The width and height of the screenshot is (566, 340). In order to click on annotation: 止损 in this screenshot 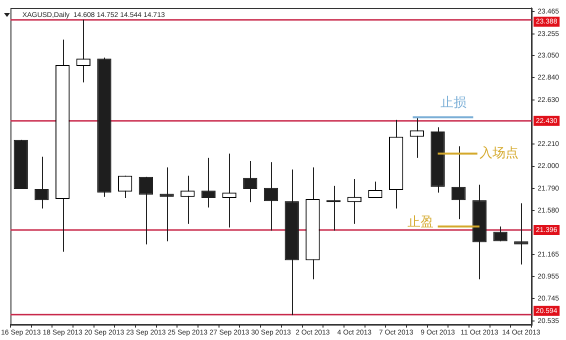, I will do `click(453, 102)`.